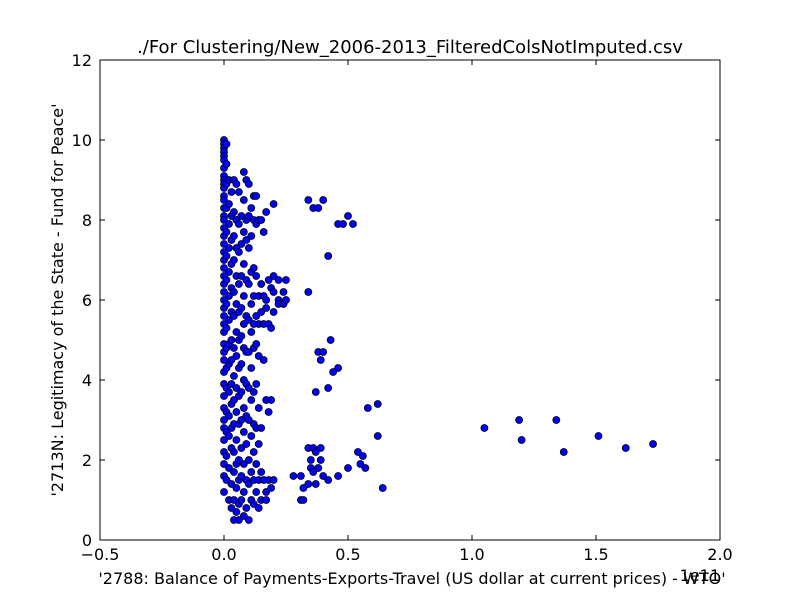 This screenshot has width=800, height=600. I want to click on y-tick-label: 4, so click(87, 380).